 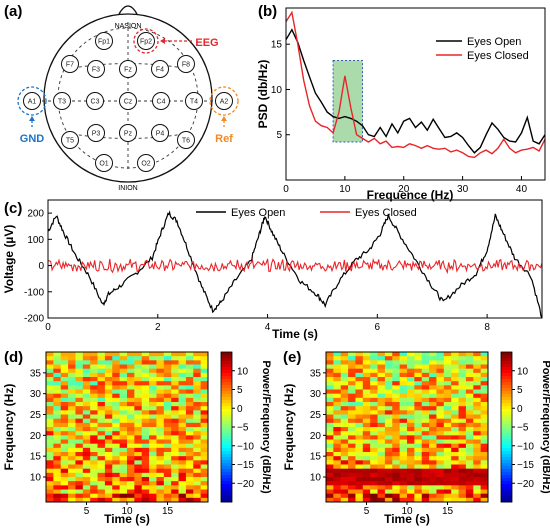 What do you see at coordinates (13, 11) in the screenshot?
I see `panel-a-label: (a)` at bounding box center [13, 11].